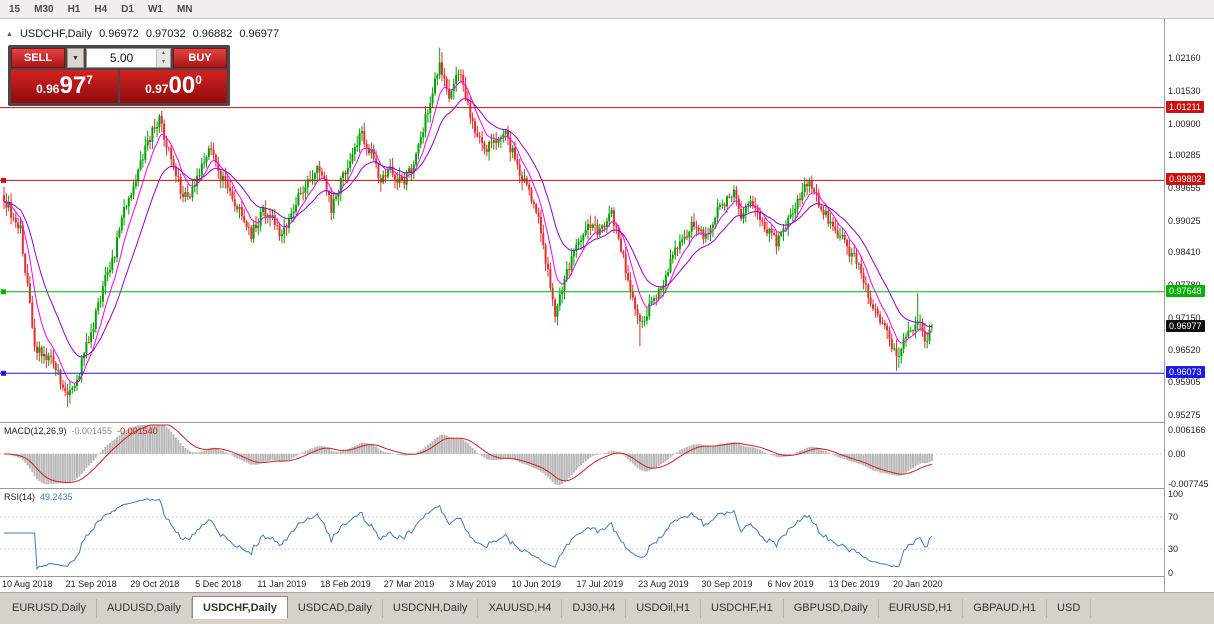 This screenshot has width=1214, height=624. Describe the element at coordinates (49, 608) in the screenshot. I see `chart-tab: EURUSD,Daily` at that location.